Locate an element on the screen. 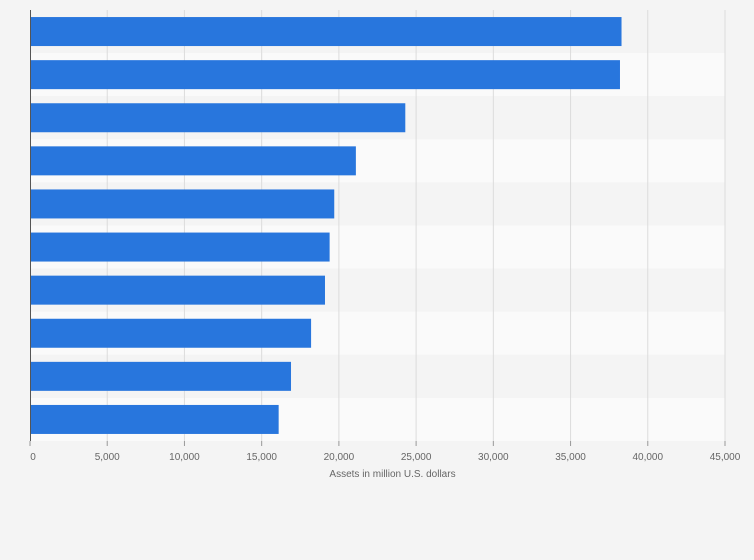  x-axis-title: Assets in million U.S. dollars is located at coordinates (392, 474).